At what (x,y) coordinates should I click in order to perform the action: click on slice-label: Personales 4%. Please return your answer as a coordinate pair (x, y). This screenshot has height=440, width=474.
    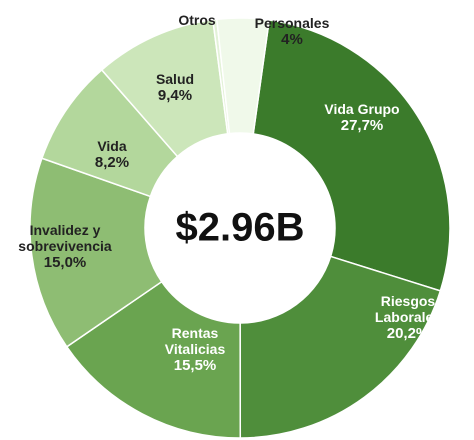
    Looking at the image, I should click on (292, 32).